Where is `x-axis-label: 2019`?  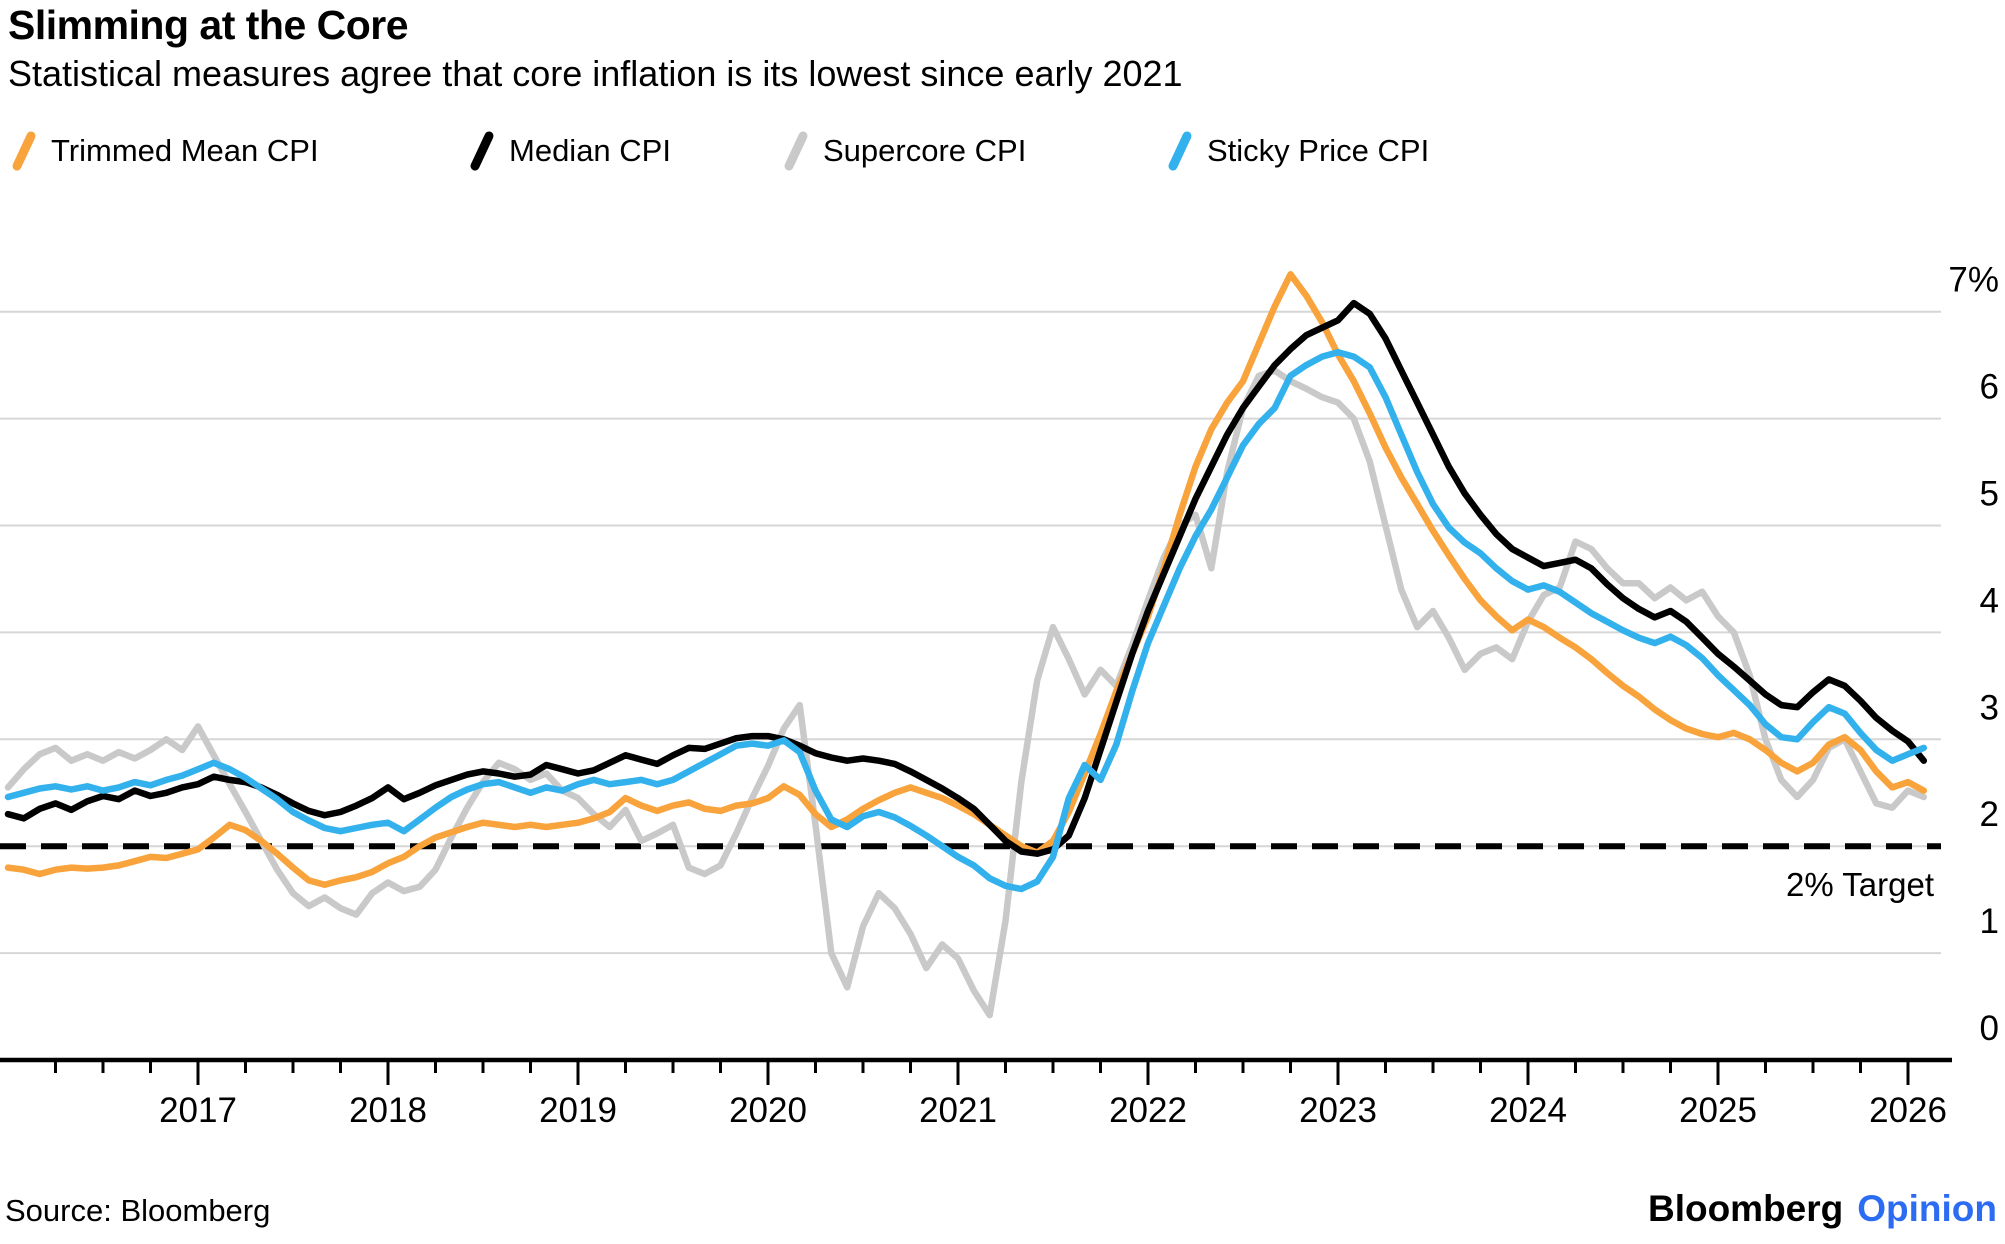 x-axis-label: 2019 is located at coordinates (578, 1110).